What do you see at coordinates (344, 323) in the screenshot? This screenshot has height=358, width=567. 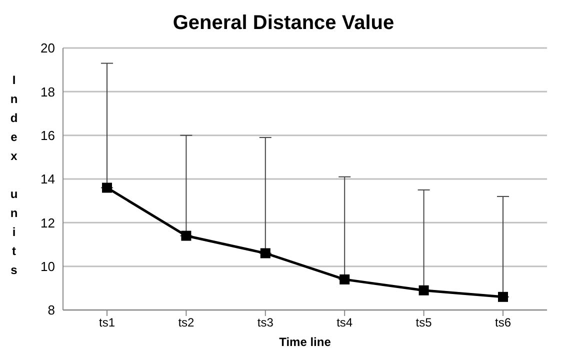 I see `x-tick-label: ts4` at bounding box center [344, 323].